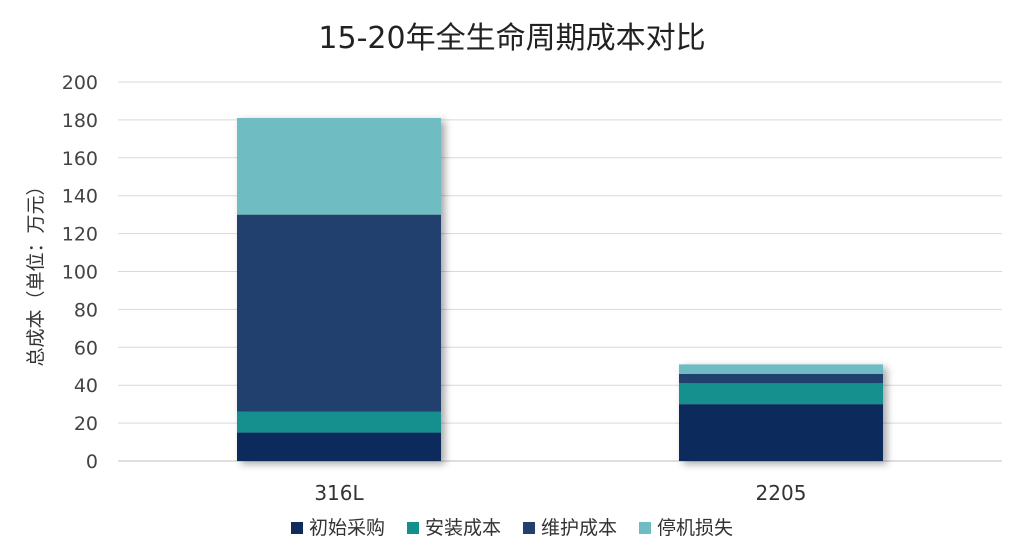 Image resolution: width=1024 pixels, height=559 pixels. Describe the element at coordinates (80, 197) in the screenshot. I see `y-tick-label: 140` at that location.